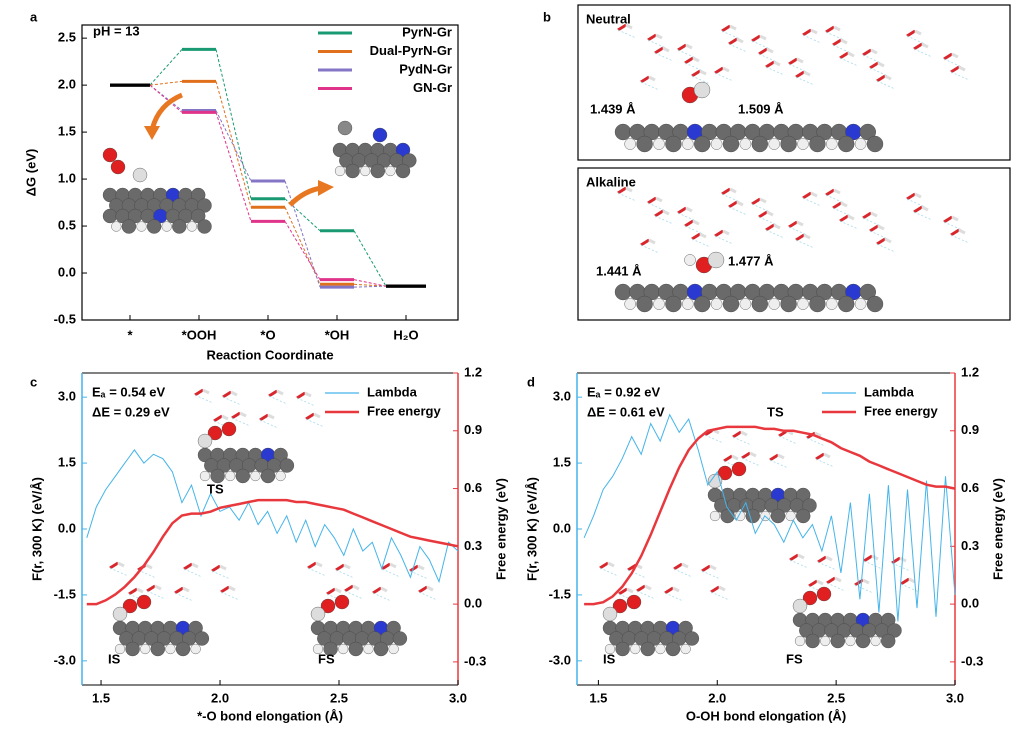 The width and height of the screenshot is (1016, 729). Describe the element at coordinates (562, 396) in the screenshot. I see `y-tick-label: 3.0` at that location.